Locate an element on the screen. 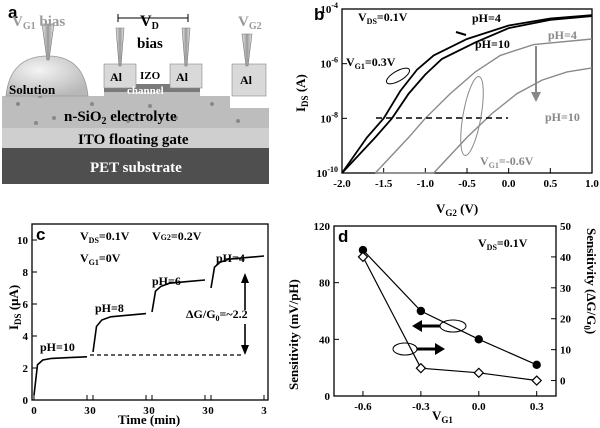 This screenshot has height=428, width=600. label-ph4: pH=4 is located at coordinates (230, 258).